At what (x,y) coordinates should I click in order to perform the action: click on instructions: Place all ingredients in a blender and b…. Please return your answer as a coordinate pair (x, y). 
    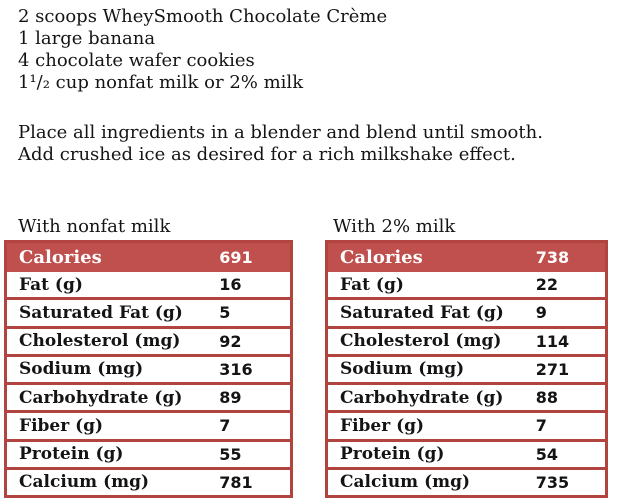
    Looking at the image, I should click on (280, 144).